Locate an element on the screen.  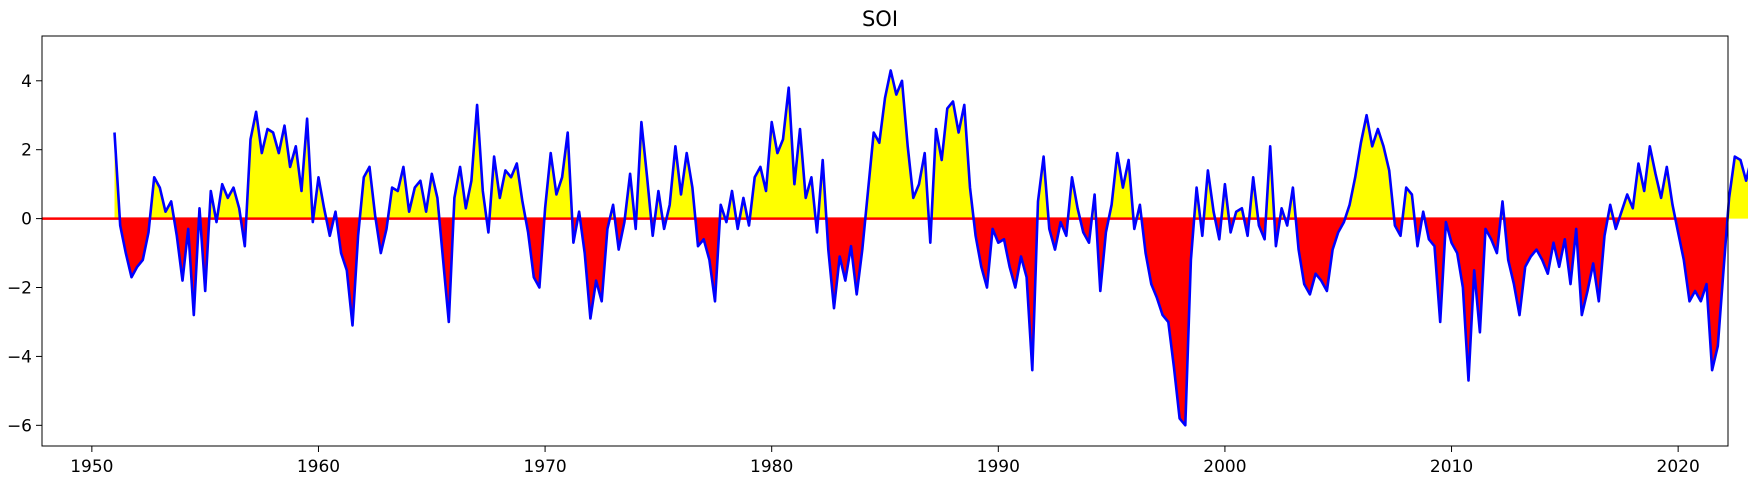
x-tick-label: 1950 is located at coordinates (91, 467).